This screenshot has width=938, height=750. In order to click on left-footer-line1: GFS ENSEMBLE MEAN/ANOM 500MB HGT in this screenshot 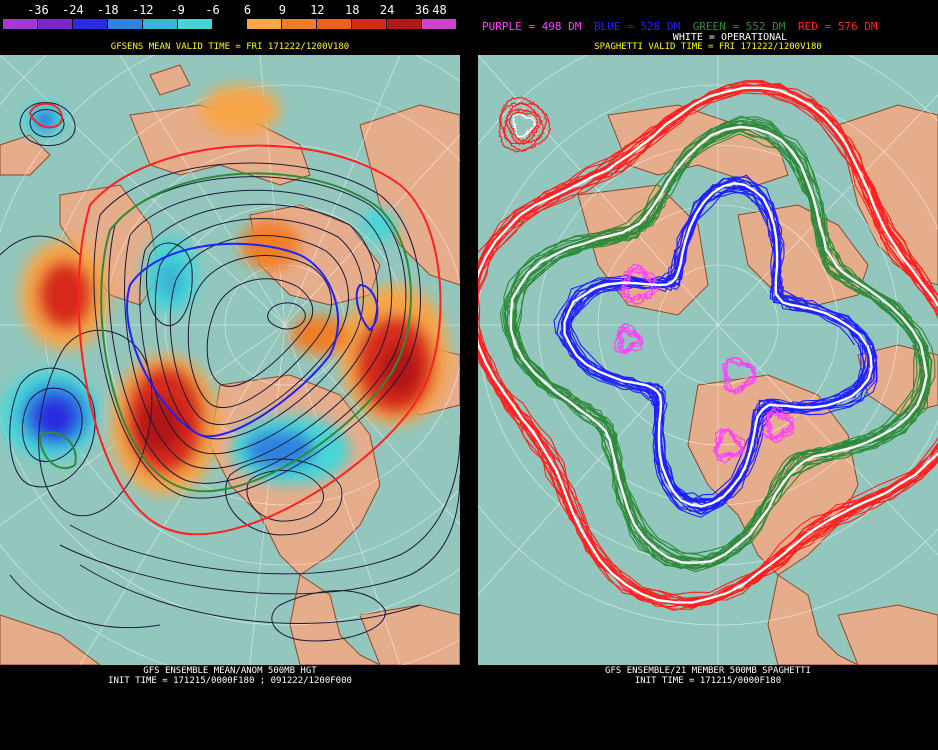, I will do `click(230, 671)`.